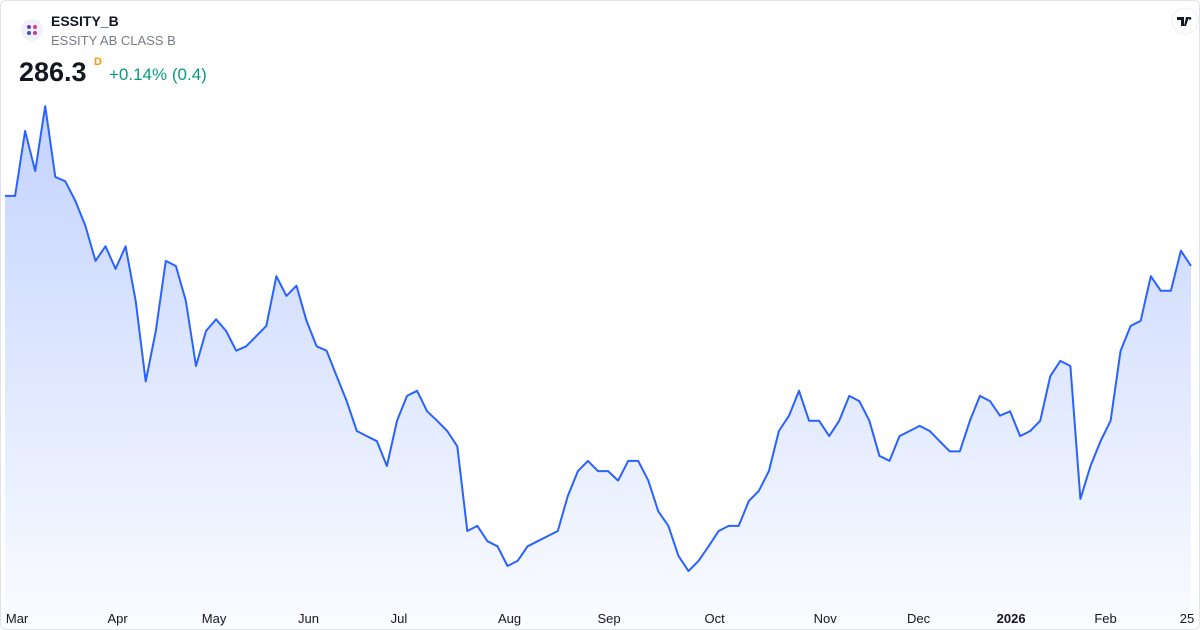 The image size is (1200, 630). What do you see at coordinates (399, 618) in the screenshot?
I see `x-tick-label: Jul` at bounding box center [399, 618].